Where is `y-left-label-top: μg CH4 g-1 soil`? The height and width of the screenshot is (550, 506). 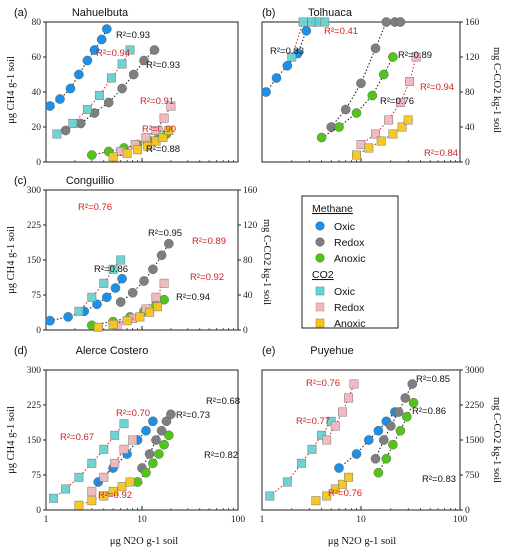
y-left-label-top: μg CH4 g-1 soil is located at coordinates (11, 90).